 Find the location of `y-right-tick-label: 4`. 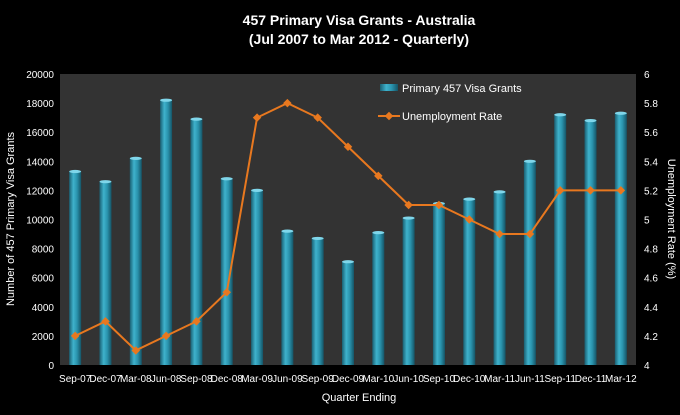

y-right-tick-label: 4 is located at coordinates (647, 366).